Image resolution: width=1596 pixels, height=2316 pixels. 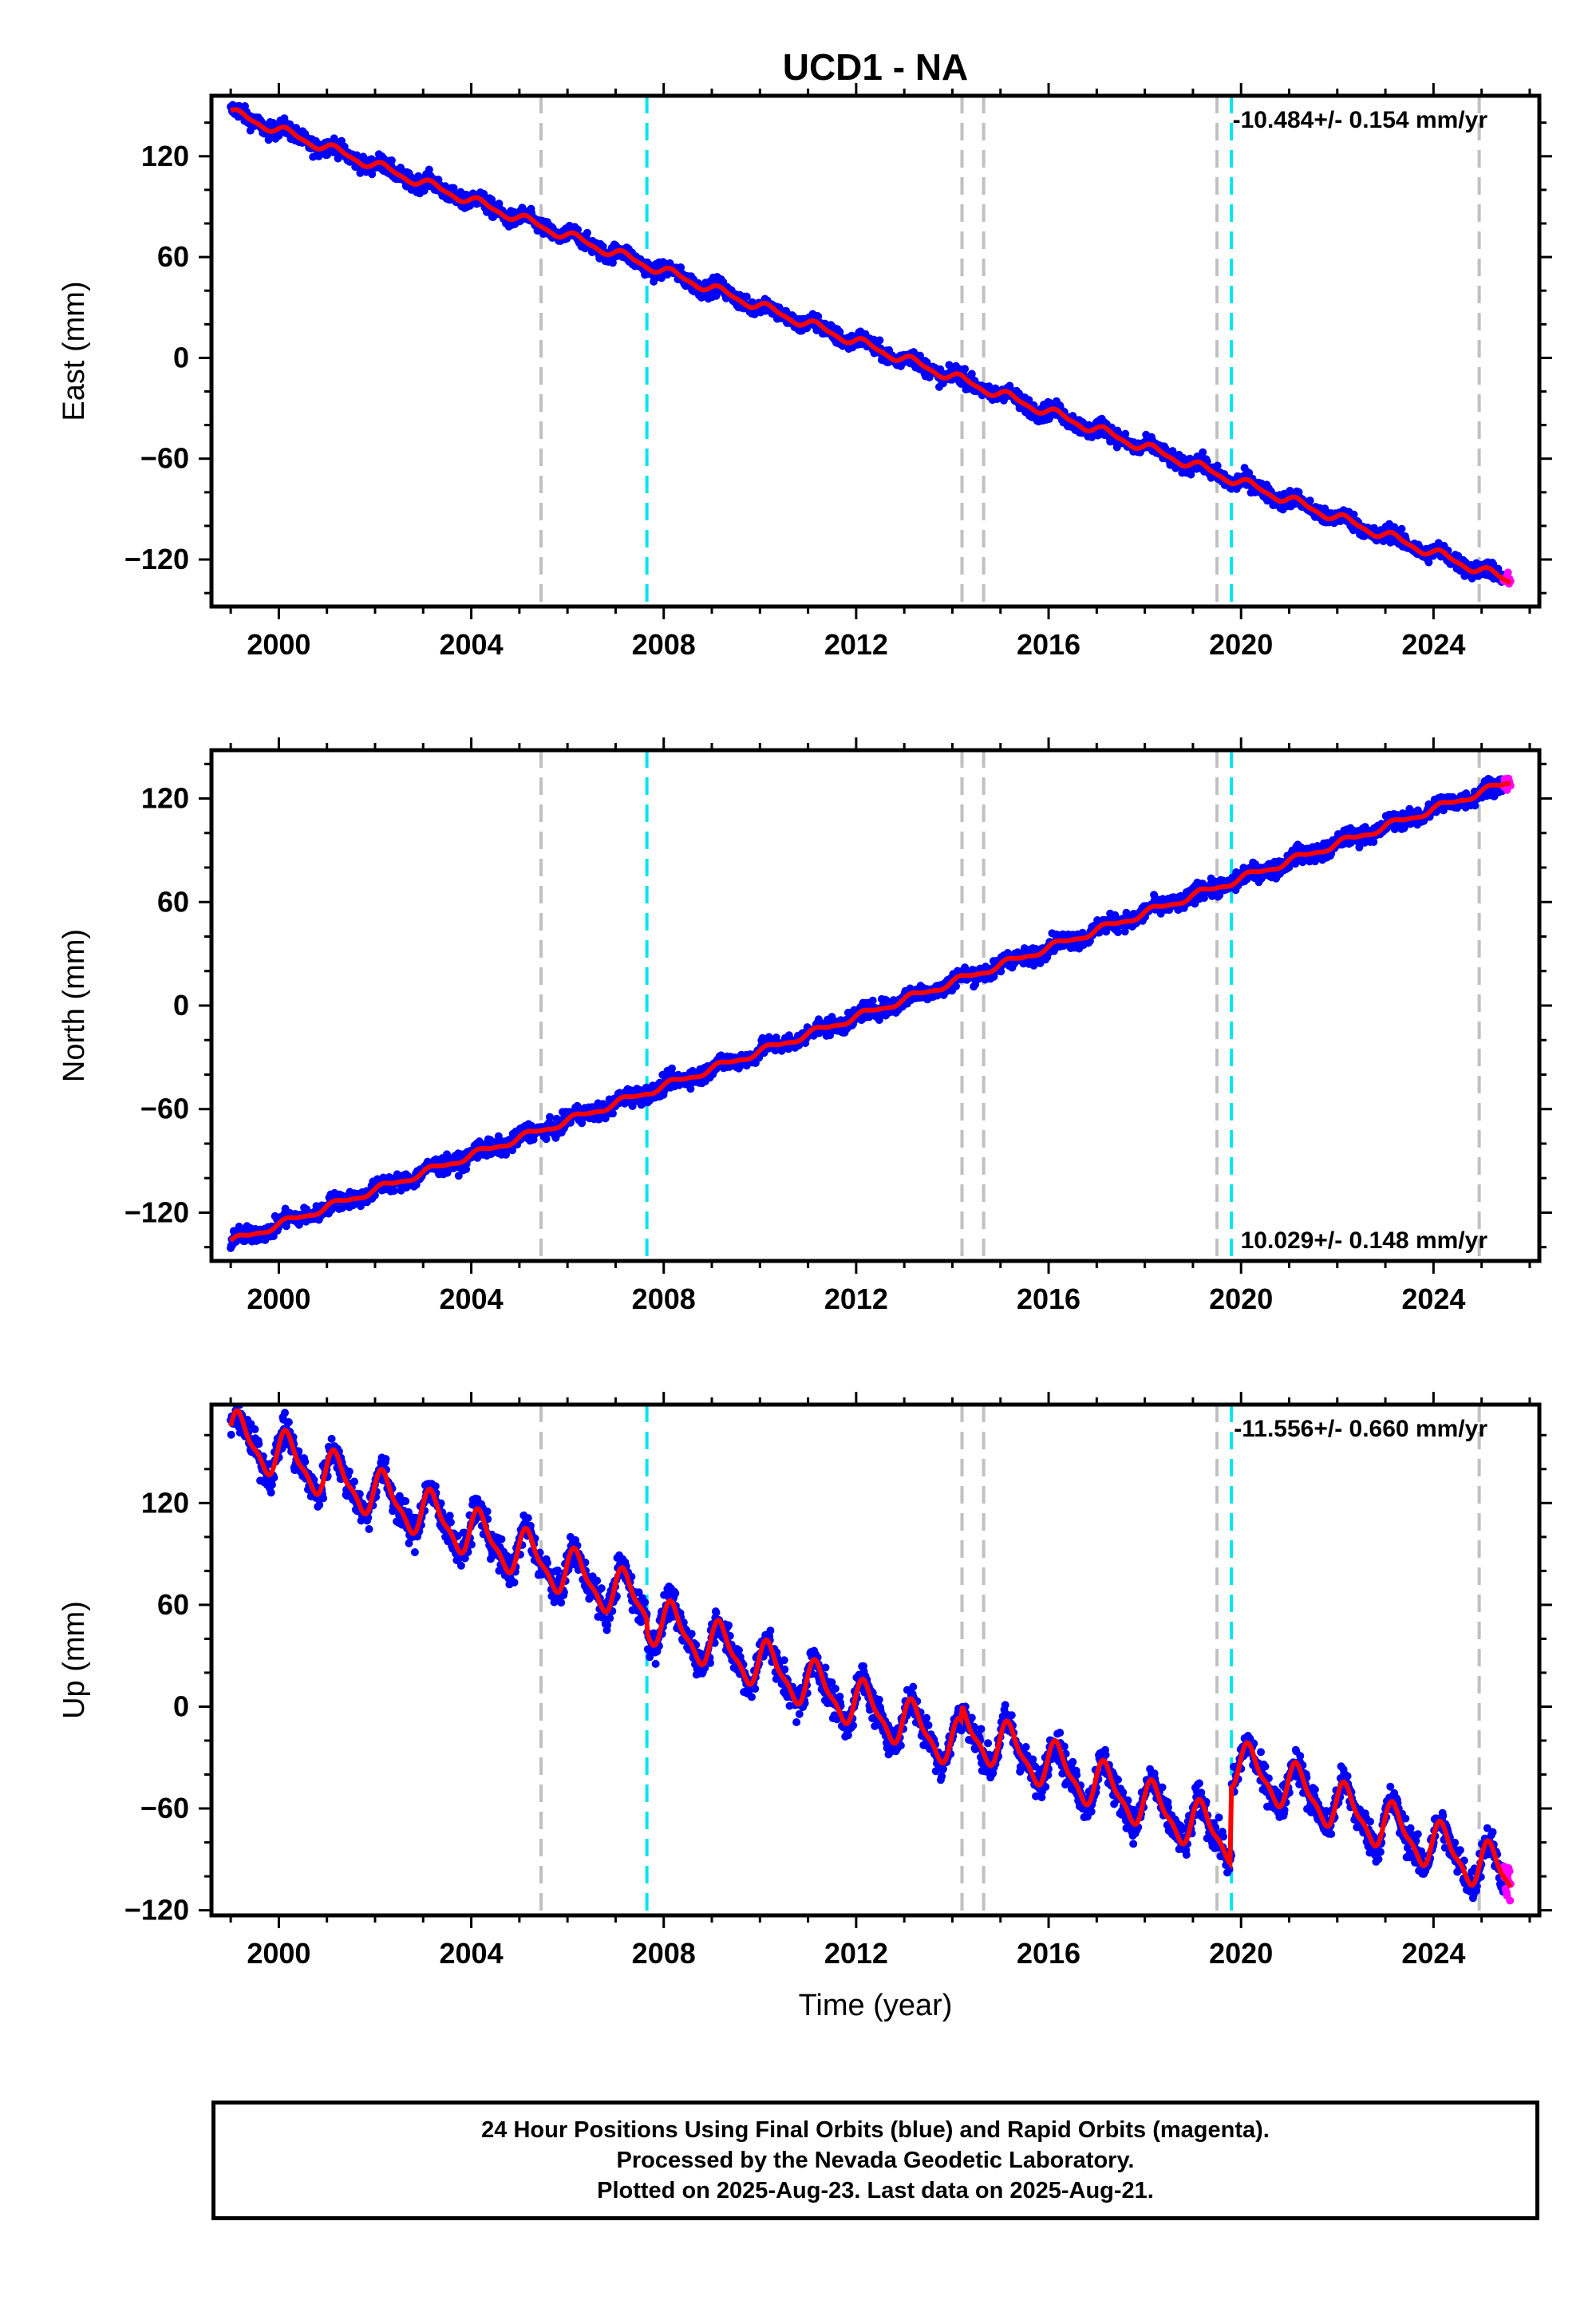 What do you see at coordinates (74, 1660) in the screenshot?
I see `y-axis-label: Up (mm)` at bounding box center [74, 1660].